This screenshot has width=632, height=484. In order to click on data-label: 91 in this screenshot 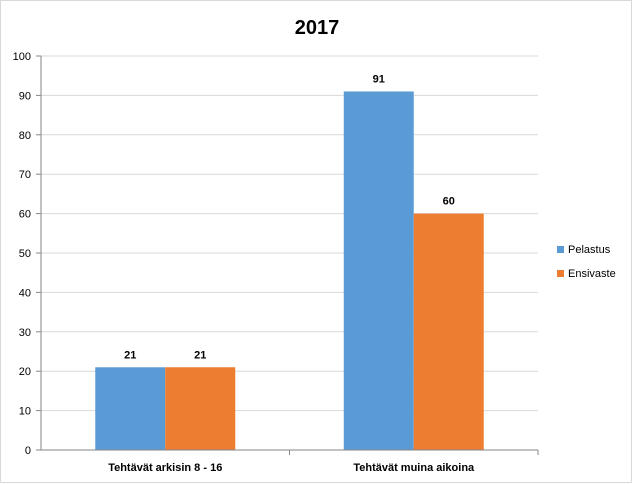, I will do `click(379, 79)`.